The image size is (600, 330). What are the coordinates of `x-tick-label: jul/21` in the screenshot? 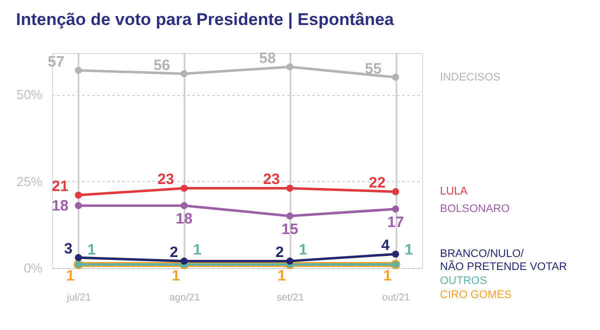 It's located at (79, 298).